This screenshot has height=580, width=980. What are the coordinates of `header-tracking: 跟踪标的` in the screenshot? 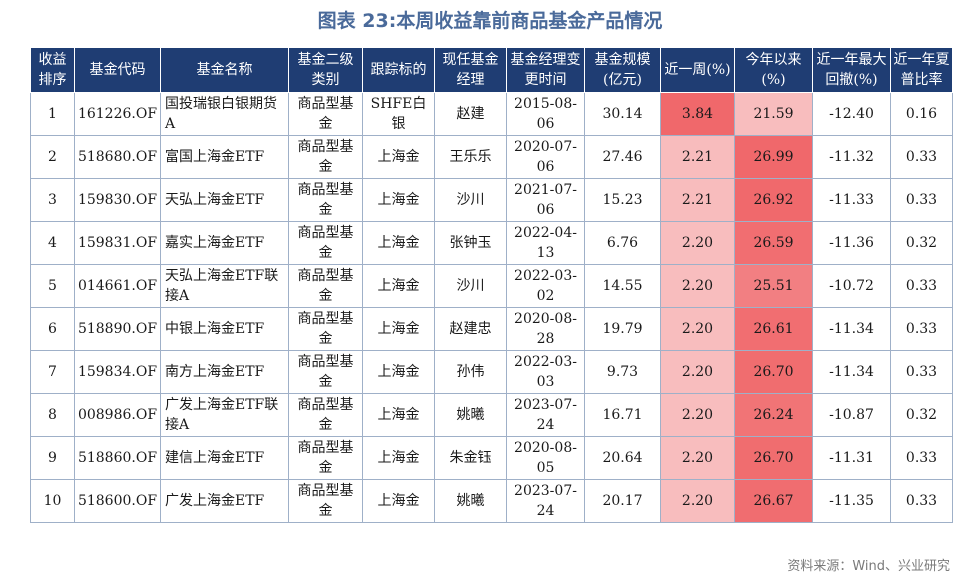 It's located at (398, 70).